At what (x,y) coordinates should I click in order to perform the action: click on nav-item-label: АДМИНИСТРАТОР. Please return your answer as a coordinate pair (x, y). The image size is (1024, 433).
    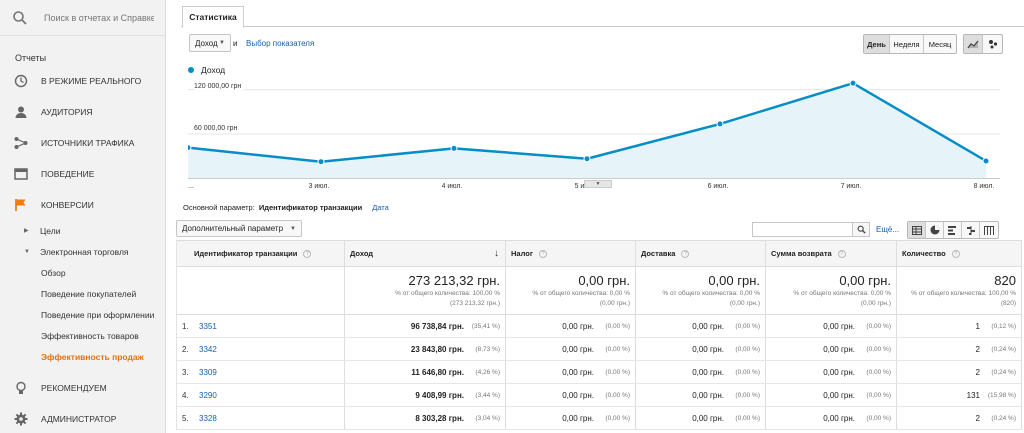
    Looking at the image, I should click on (79, 418).